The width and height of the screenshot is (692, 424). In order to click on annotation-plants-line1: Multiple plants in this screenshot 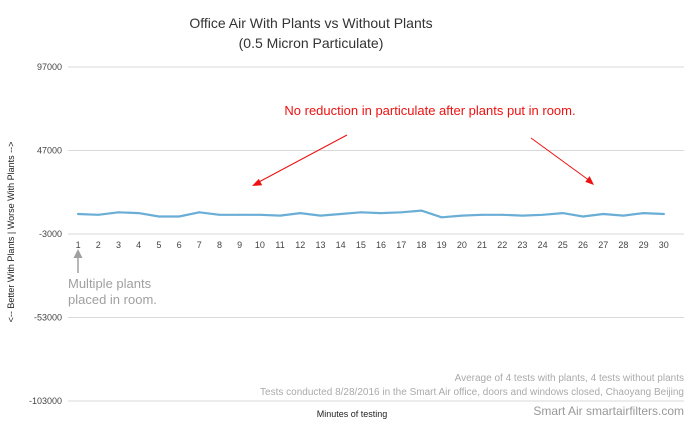, I will do `click(110, 283)`.